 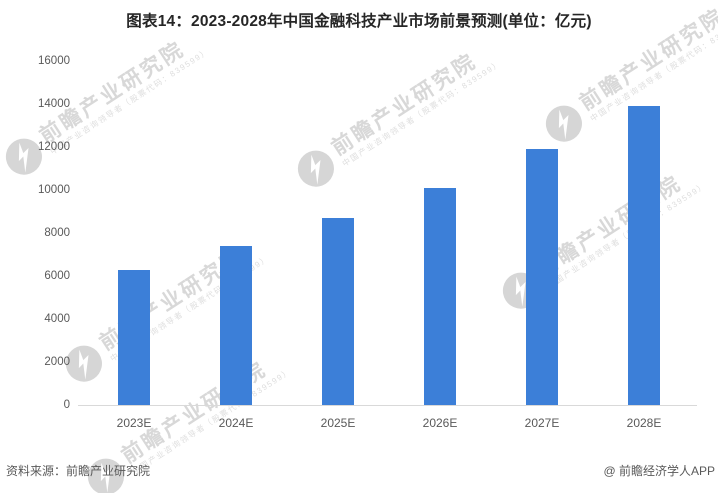 What do you see at coordinates (644, 255) in the screenshot?
I see `bar-2028E` at bounding box center [644, 255].